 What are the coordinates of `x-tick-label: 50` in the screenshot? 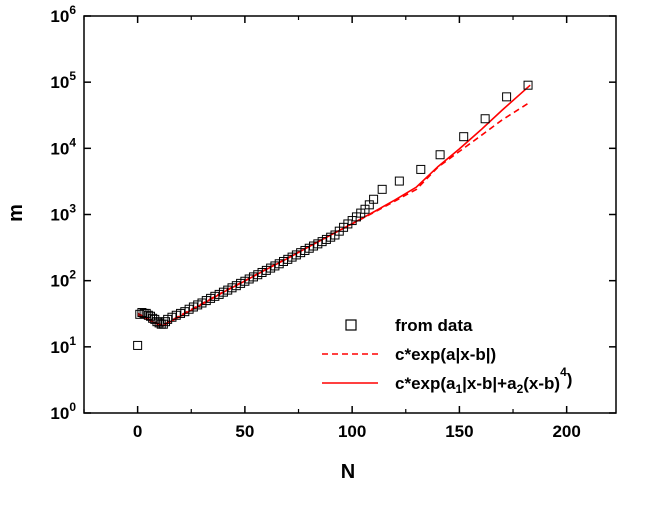 It's located at (244, 431).